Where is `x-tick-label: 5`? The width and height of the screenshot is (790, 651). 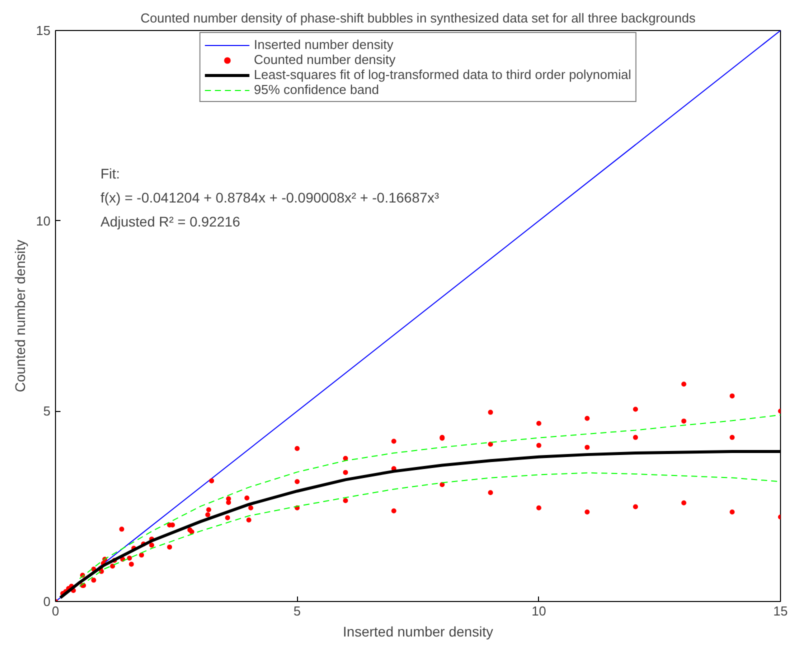 x-tick-label: 5 is located at coordinates (297, 611).